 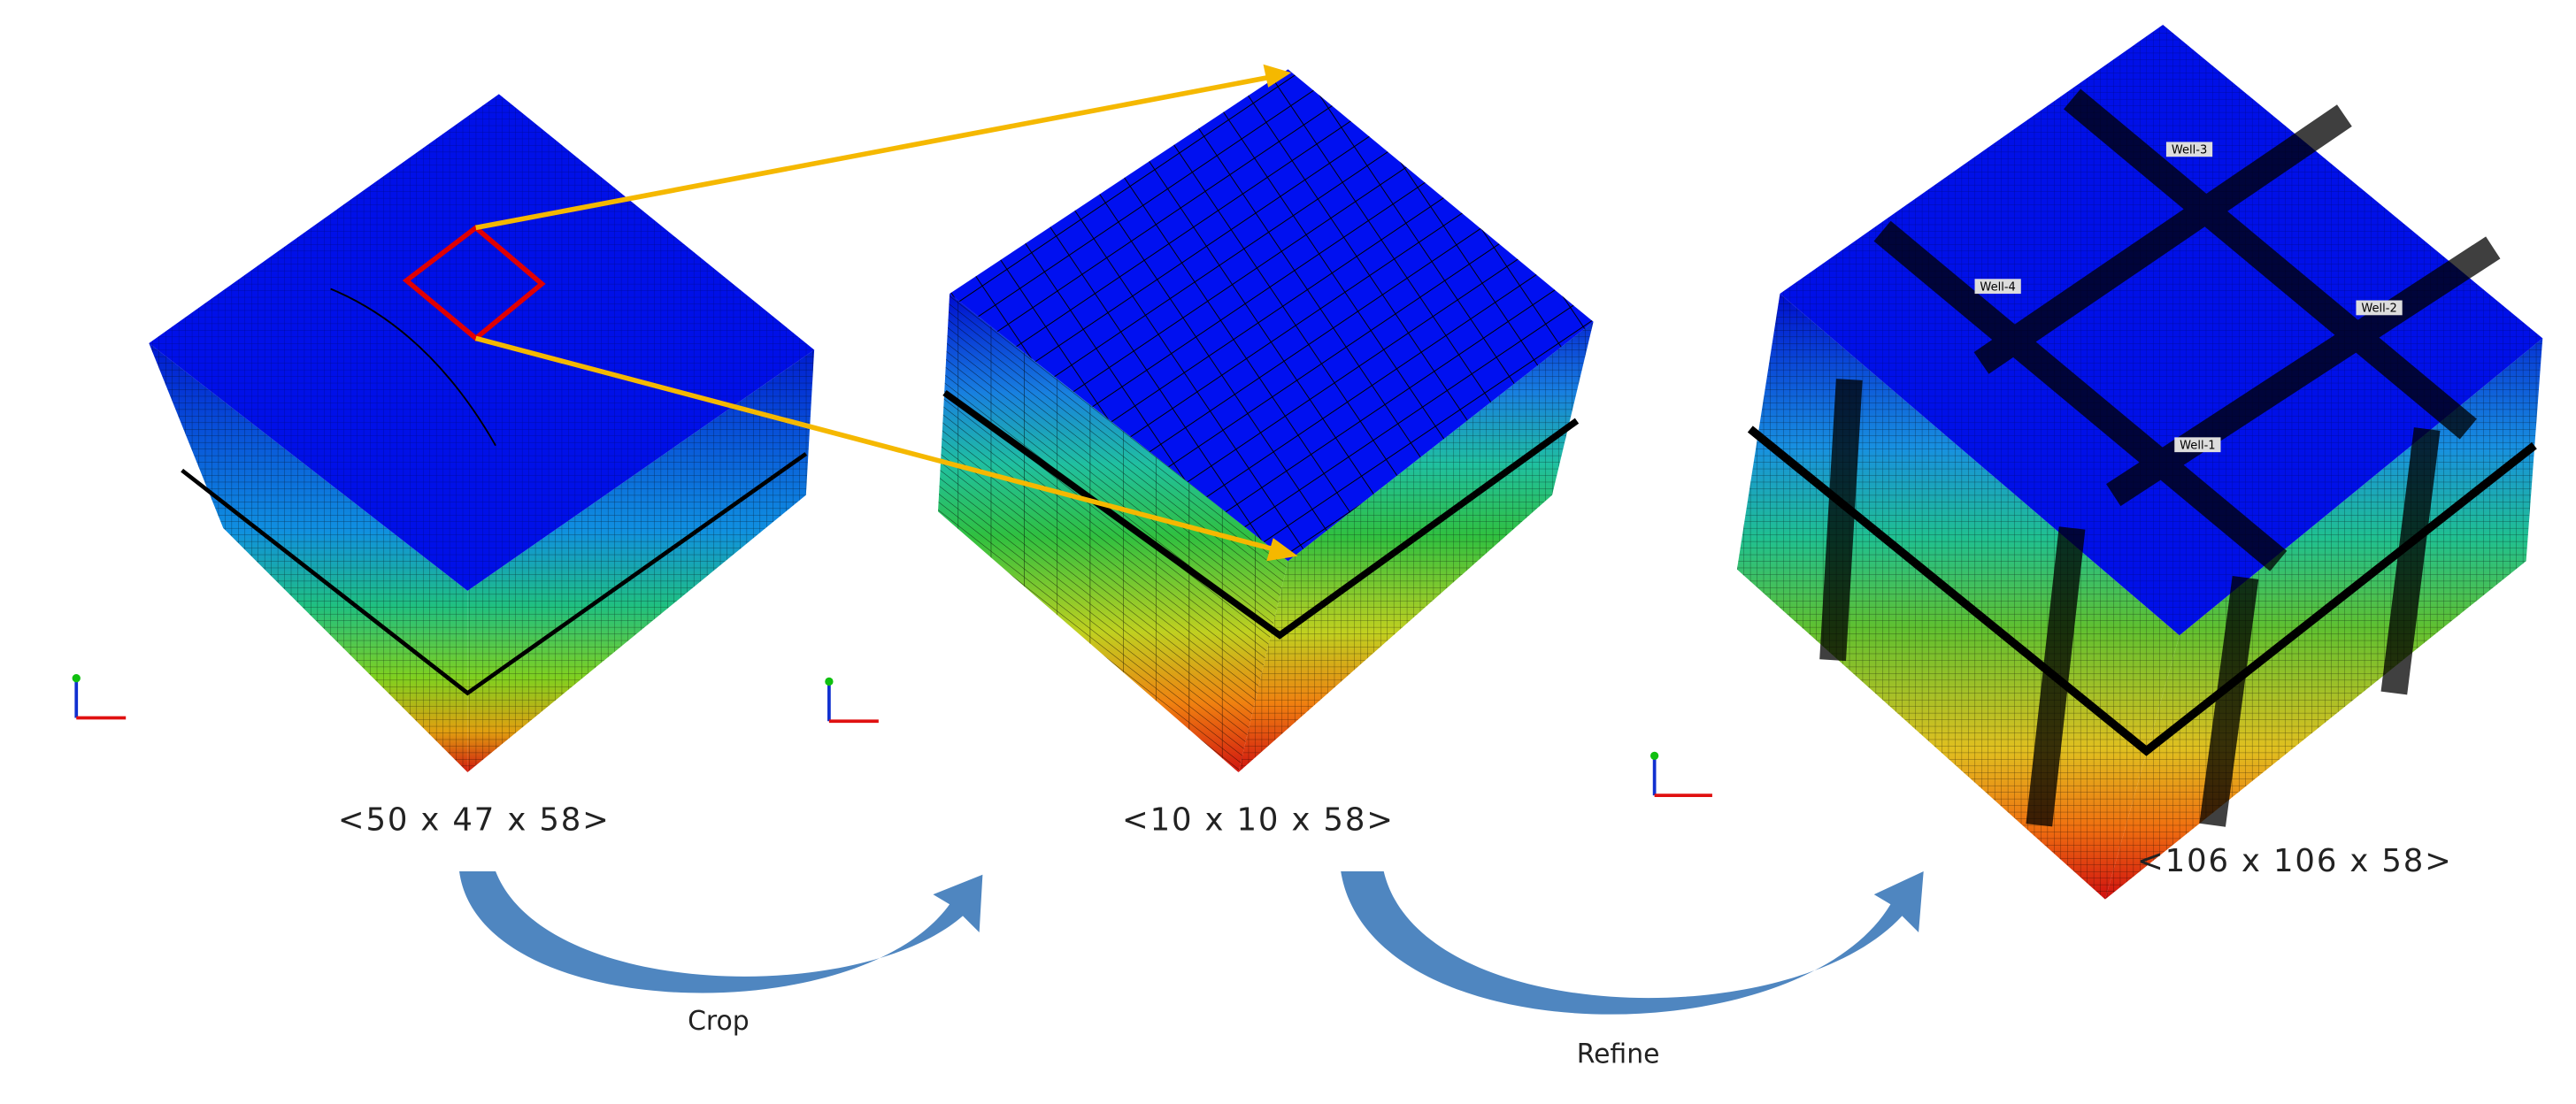 I want to click on stage-label: <106 x 106 x 58>, so click(x=2295, y=861).